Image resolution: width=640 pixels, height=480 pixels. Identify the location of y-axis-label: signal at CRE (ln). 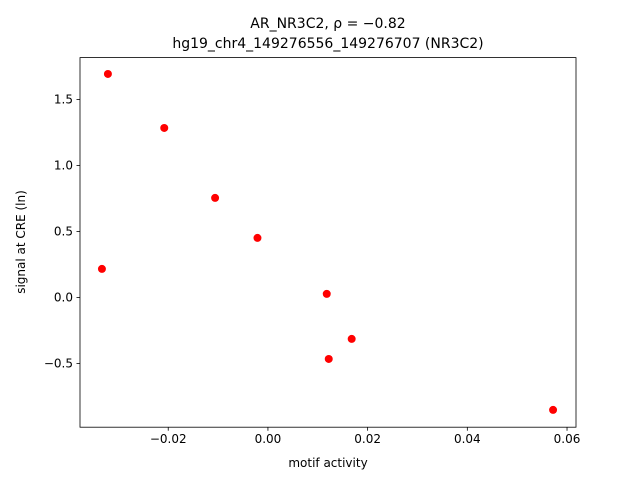
(21, 242).